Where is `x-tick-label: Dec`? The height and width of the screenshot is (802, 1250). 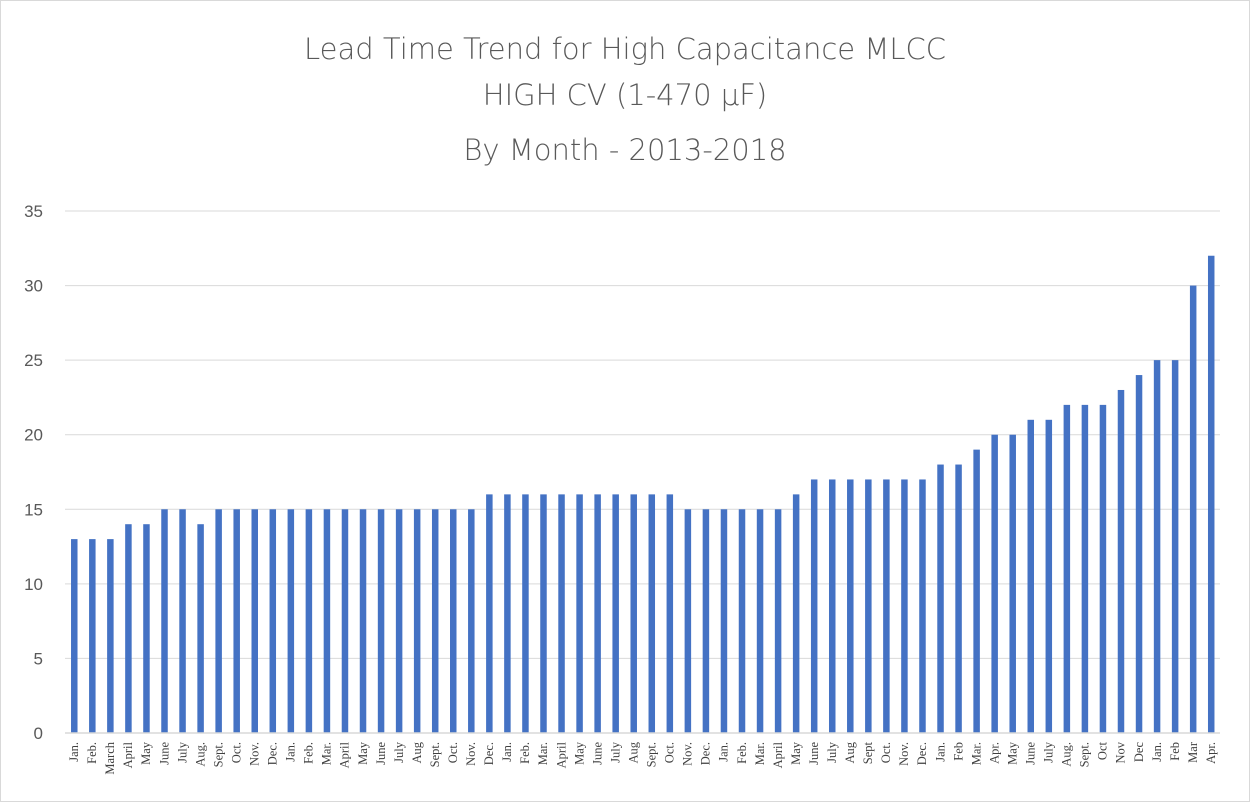 x-tick-label: Dec is located at coordinates (1139, 752).